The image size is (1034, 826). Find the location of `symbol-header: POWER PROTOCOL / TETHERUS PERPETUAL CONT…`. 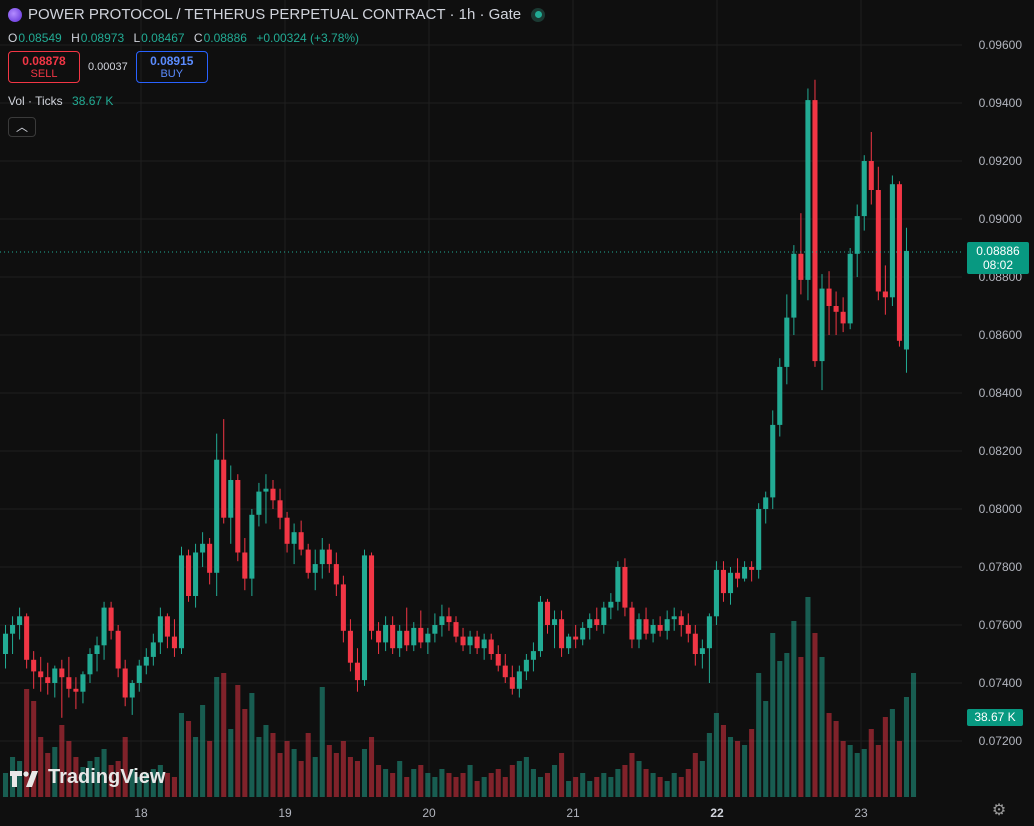

symbol-header: POWER PROTOCOL / TETHERUS PERPETUAL CONT… is located at coordinates (277, 14).